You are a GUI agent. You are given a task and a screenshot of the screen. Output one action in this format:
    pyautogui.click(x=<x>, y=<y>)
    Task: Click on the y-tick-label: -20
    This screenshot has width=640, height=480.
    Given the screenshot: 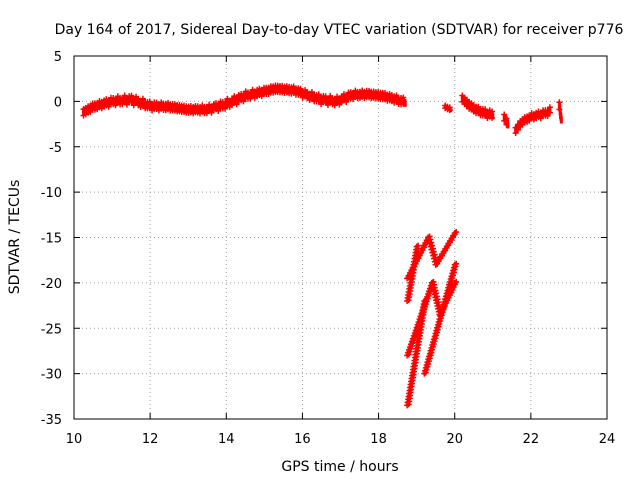 What is the action you would take?
    pyautogui.click(x=51, y=284)
    